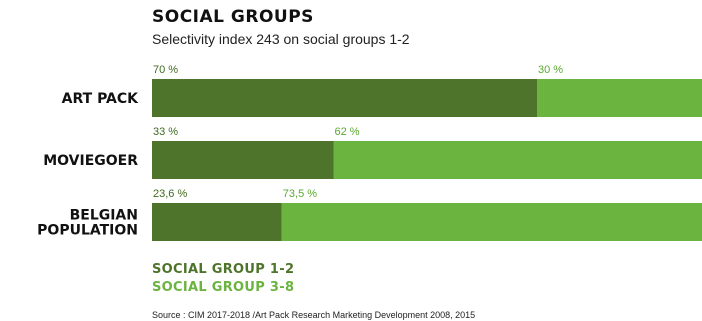 Image resolution: width=702 pixels, height=321 pixels. Describe the element at coordinates (347, 132) in the screenshot. I see `data-label-group-3-8-1: 62 %` at that location.